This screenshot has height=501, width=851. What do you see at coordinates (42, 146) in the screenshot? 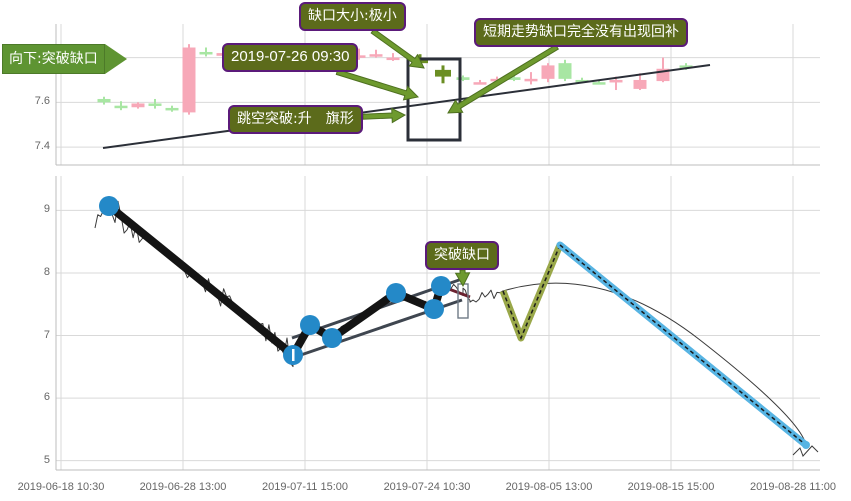
I see `ytick-label-candlestick: 7.4` at bounding box center [42, 146].